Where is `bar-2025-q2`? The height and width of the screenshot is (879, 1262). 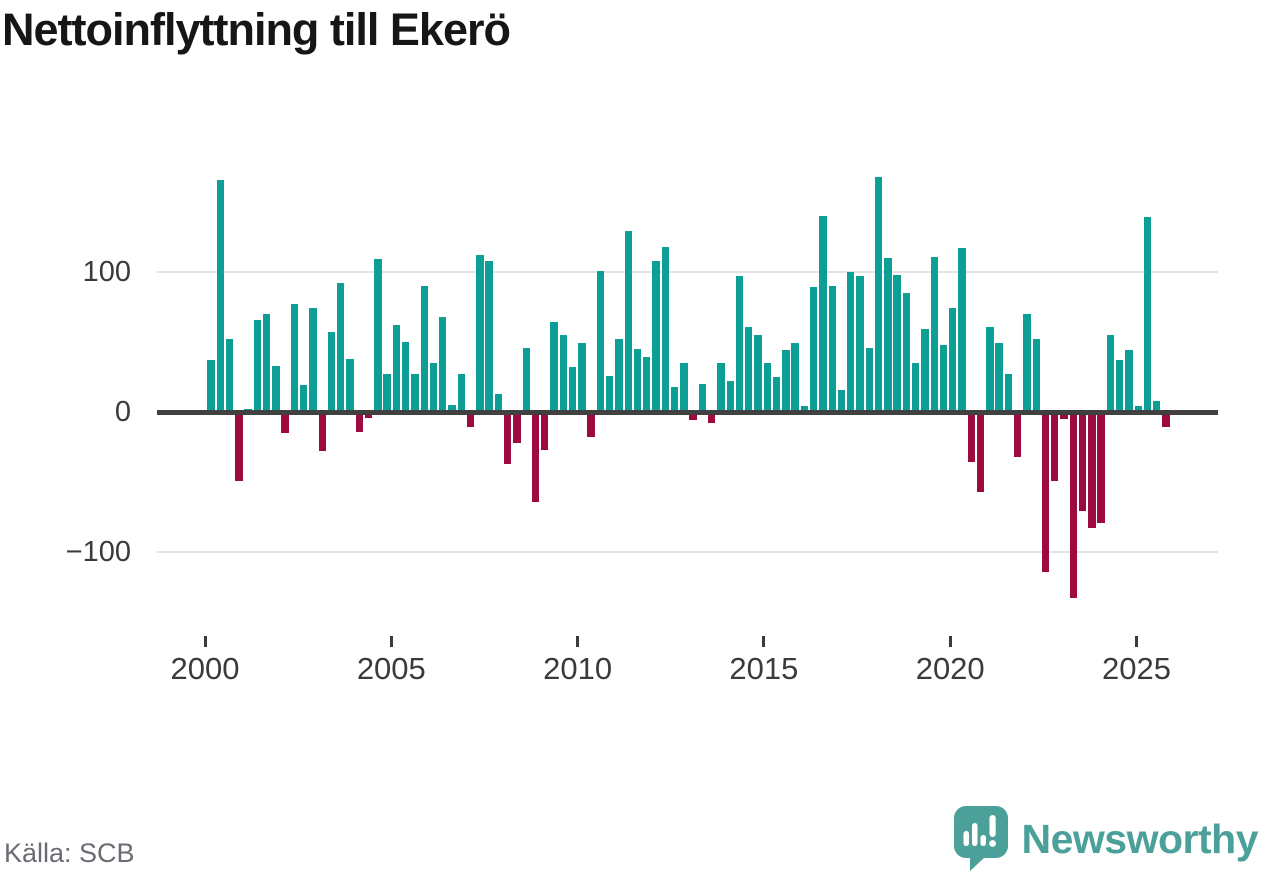 bar-2025-q2 is located at coordinates (1147, 314).